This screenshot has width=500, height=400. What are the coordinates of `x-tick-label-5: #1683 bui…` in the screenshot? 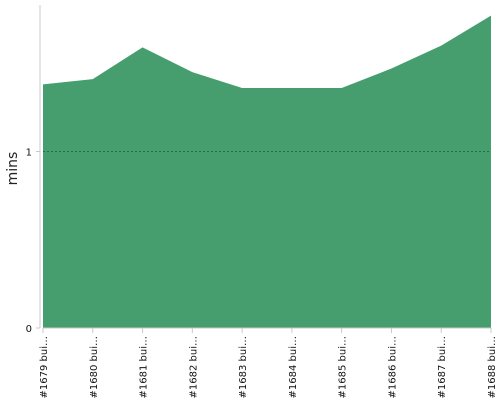 It's located at (243, 367).